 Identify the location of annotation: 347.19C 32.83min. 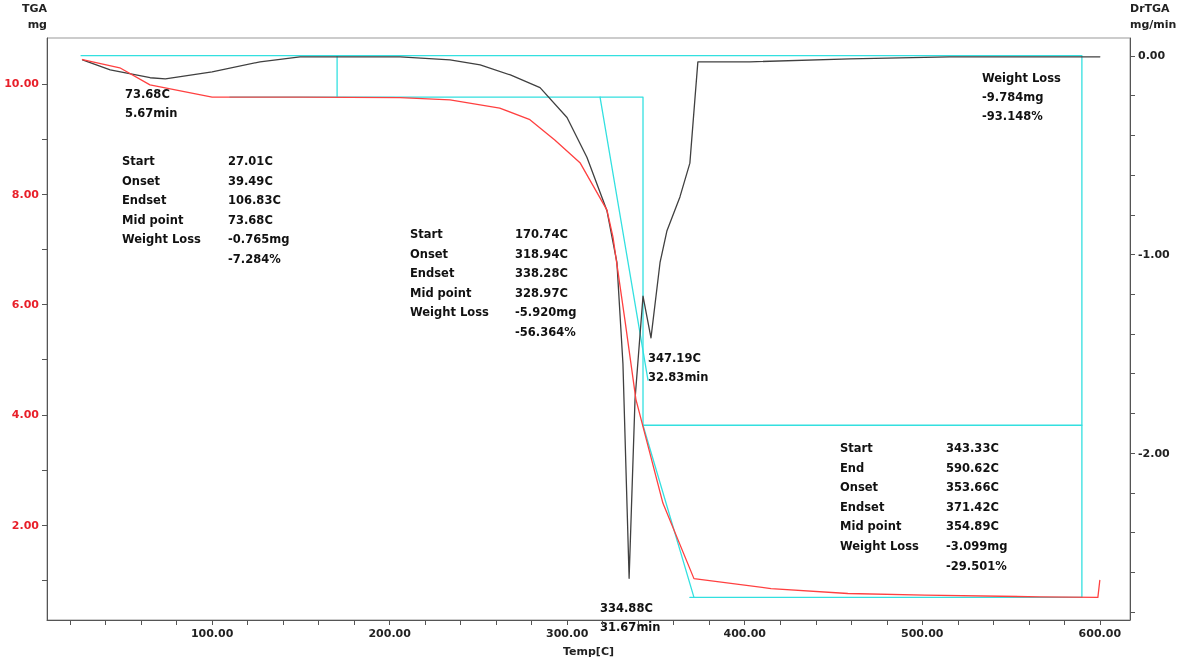
(678, 367).